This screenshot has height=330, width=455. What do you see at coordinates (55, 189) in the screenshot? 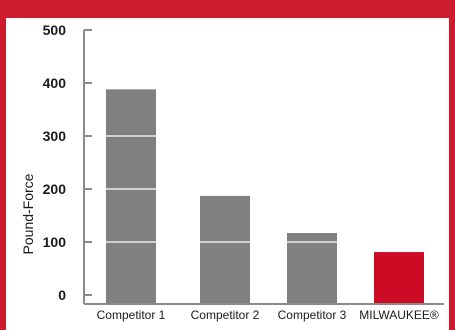
I see `y-tick-label: 200` at bounding box center [55, 189].